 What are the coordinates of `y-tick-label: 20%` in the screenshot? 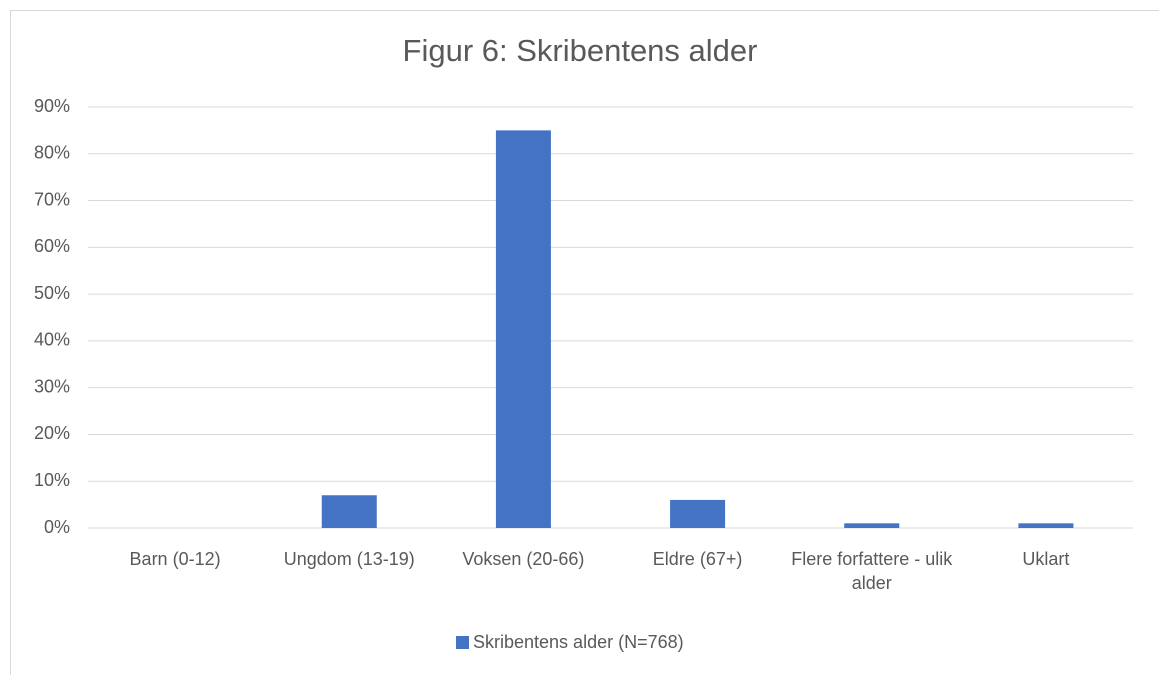 It's located at (52, 433).